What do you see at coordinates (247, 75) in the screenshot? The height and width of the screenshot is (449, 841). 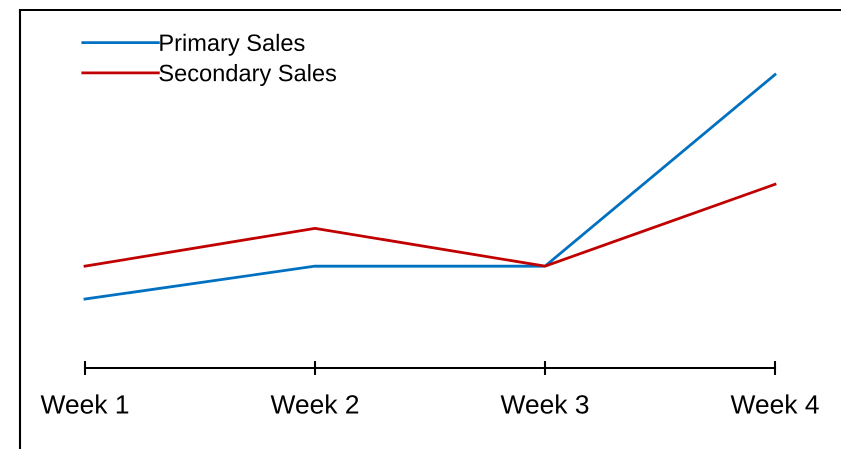 I see `legend-label: Secondary Sales` at bounding box center [247, 75].